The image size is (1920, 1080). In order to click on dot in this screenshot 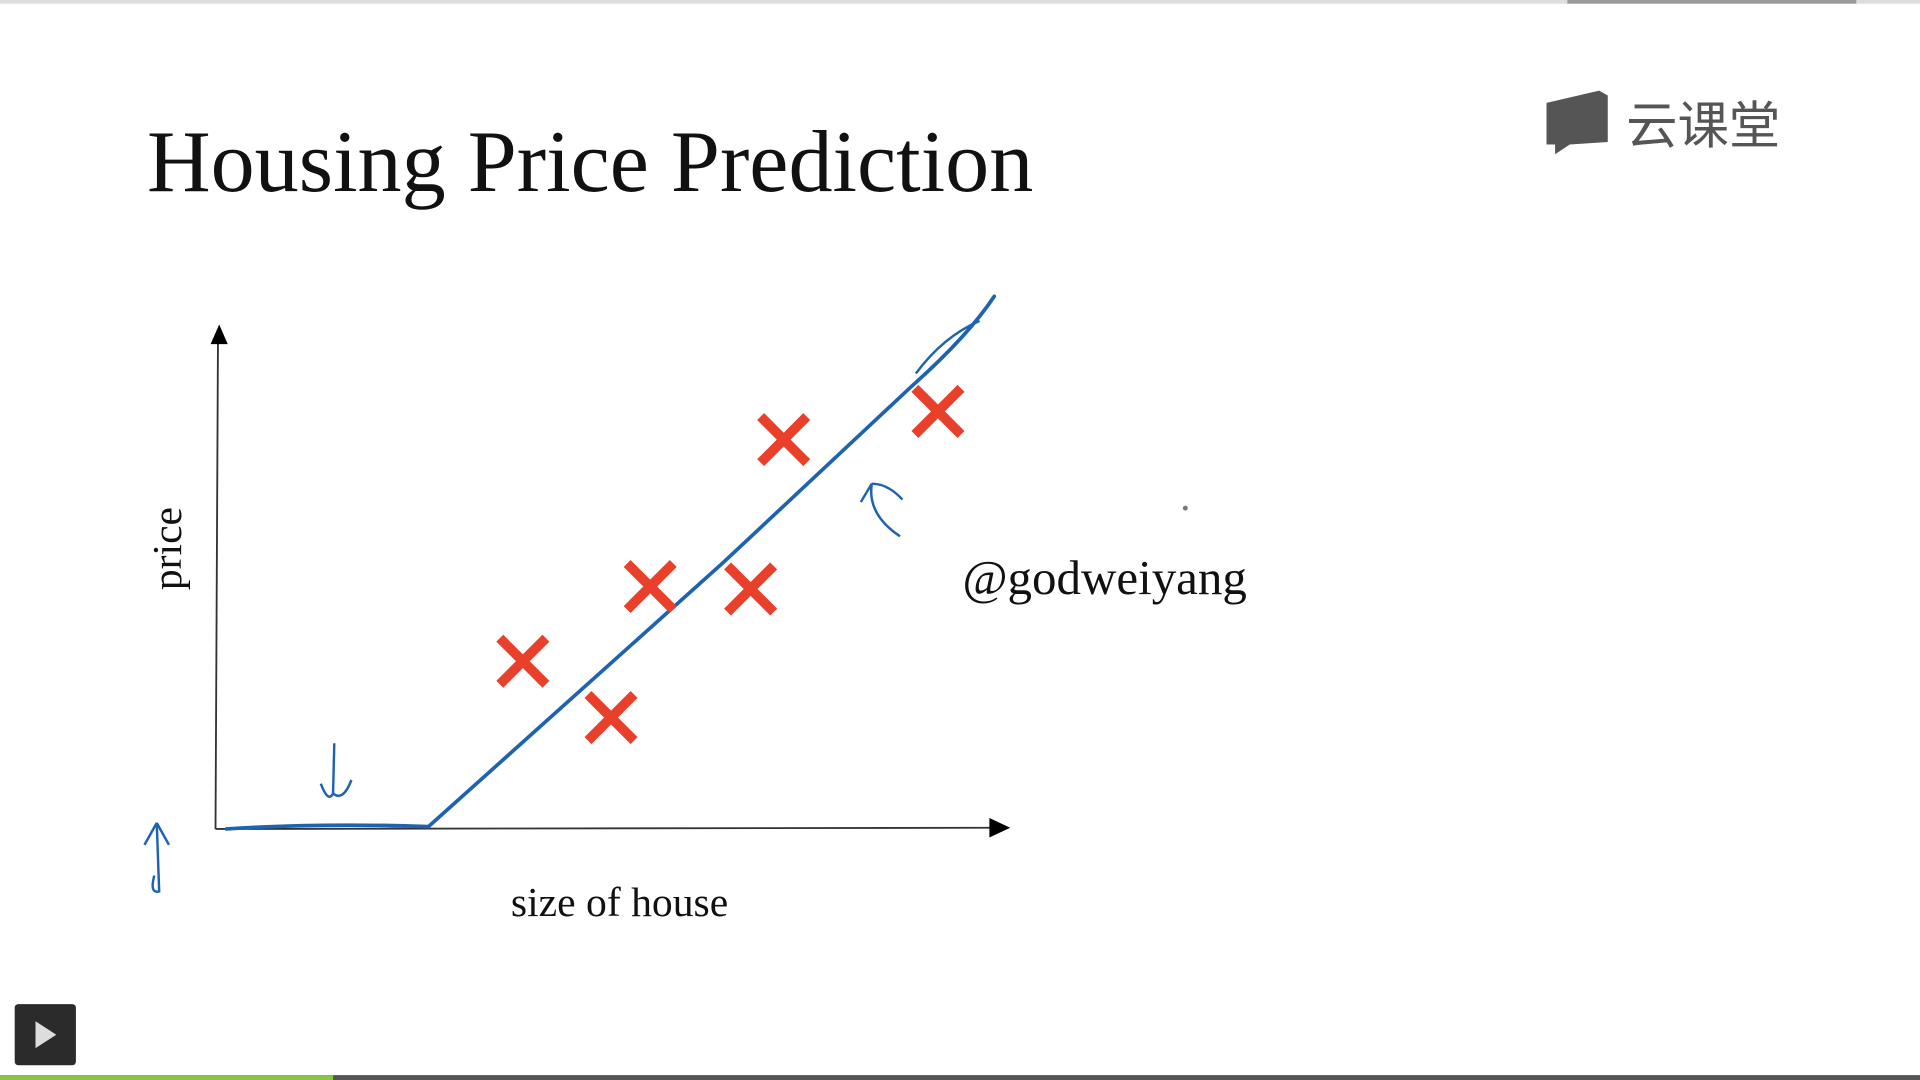, I will do `click(1185, 508)`.